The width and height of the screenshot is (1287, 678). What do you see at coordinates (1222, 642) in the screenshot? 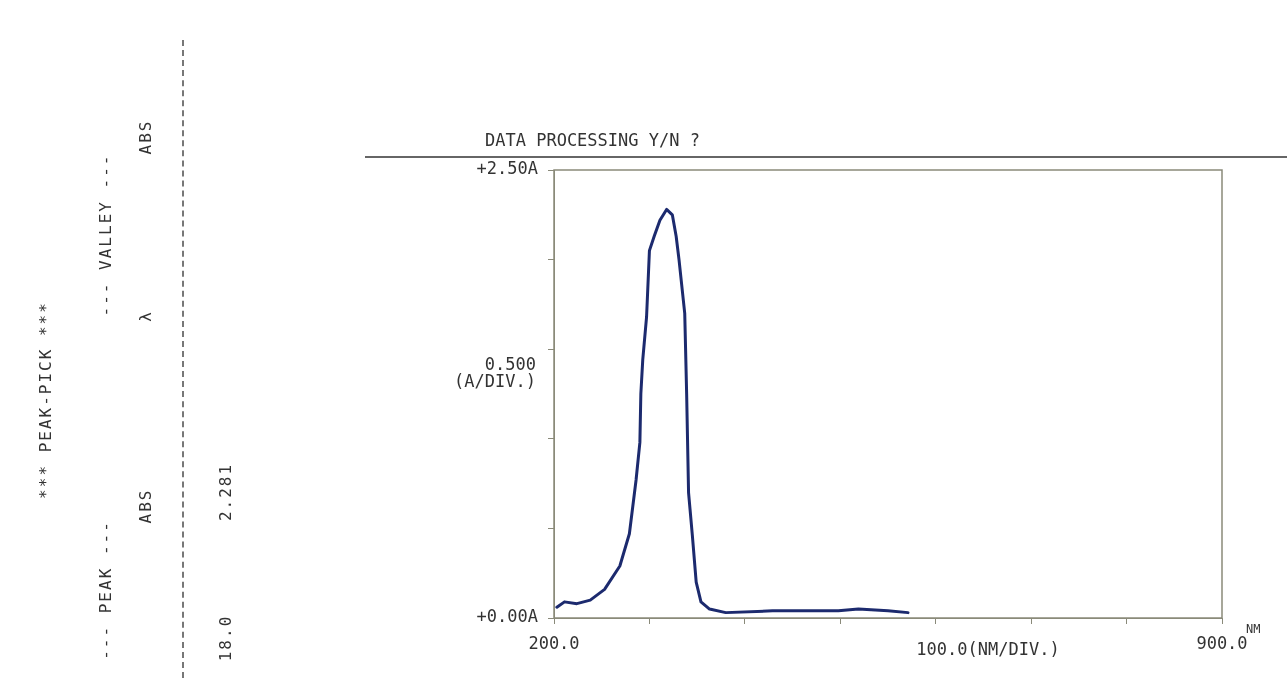
I see `x-tick-label: 900.0` at bounding box center [1222, 642].